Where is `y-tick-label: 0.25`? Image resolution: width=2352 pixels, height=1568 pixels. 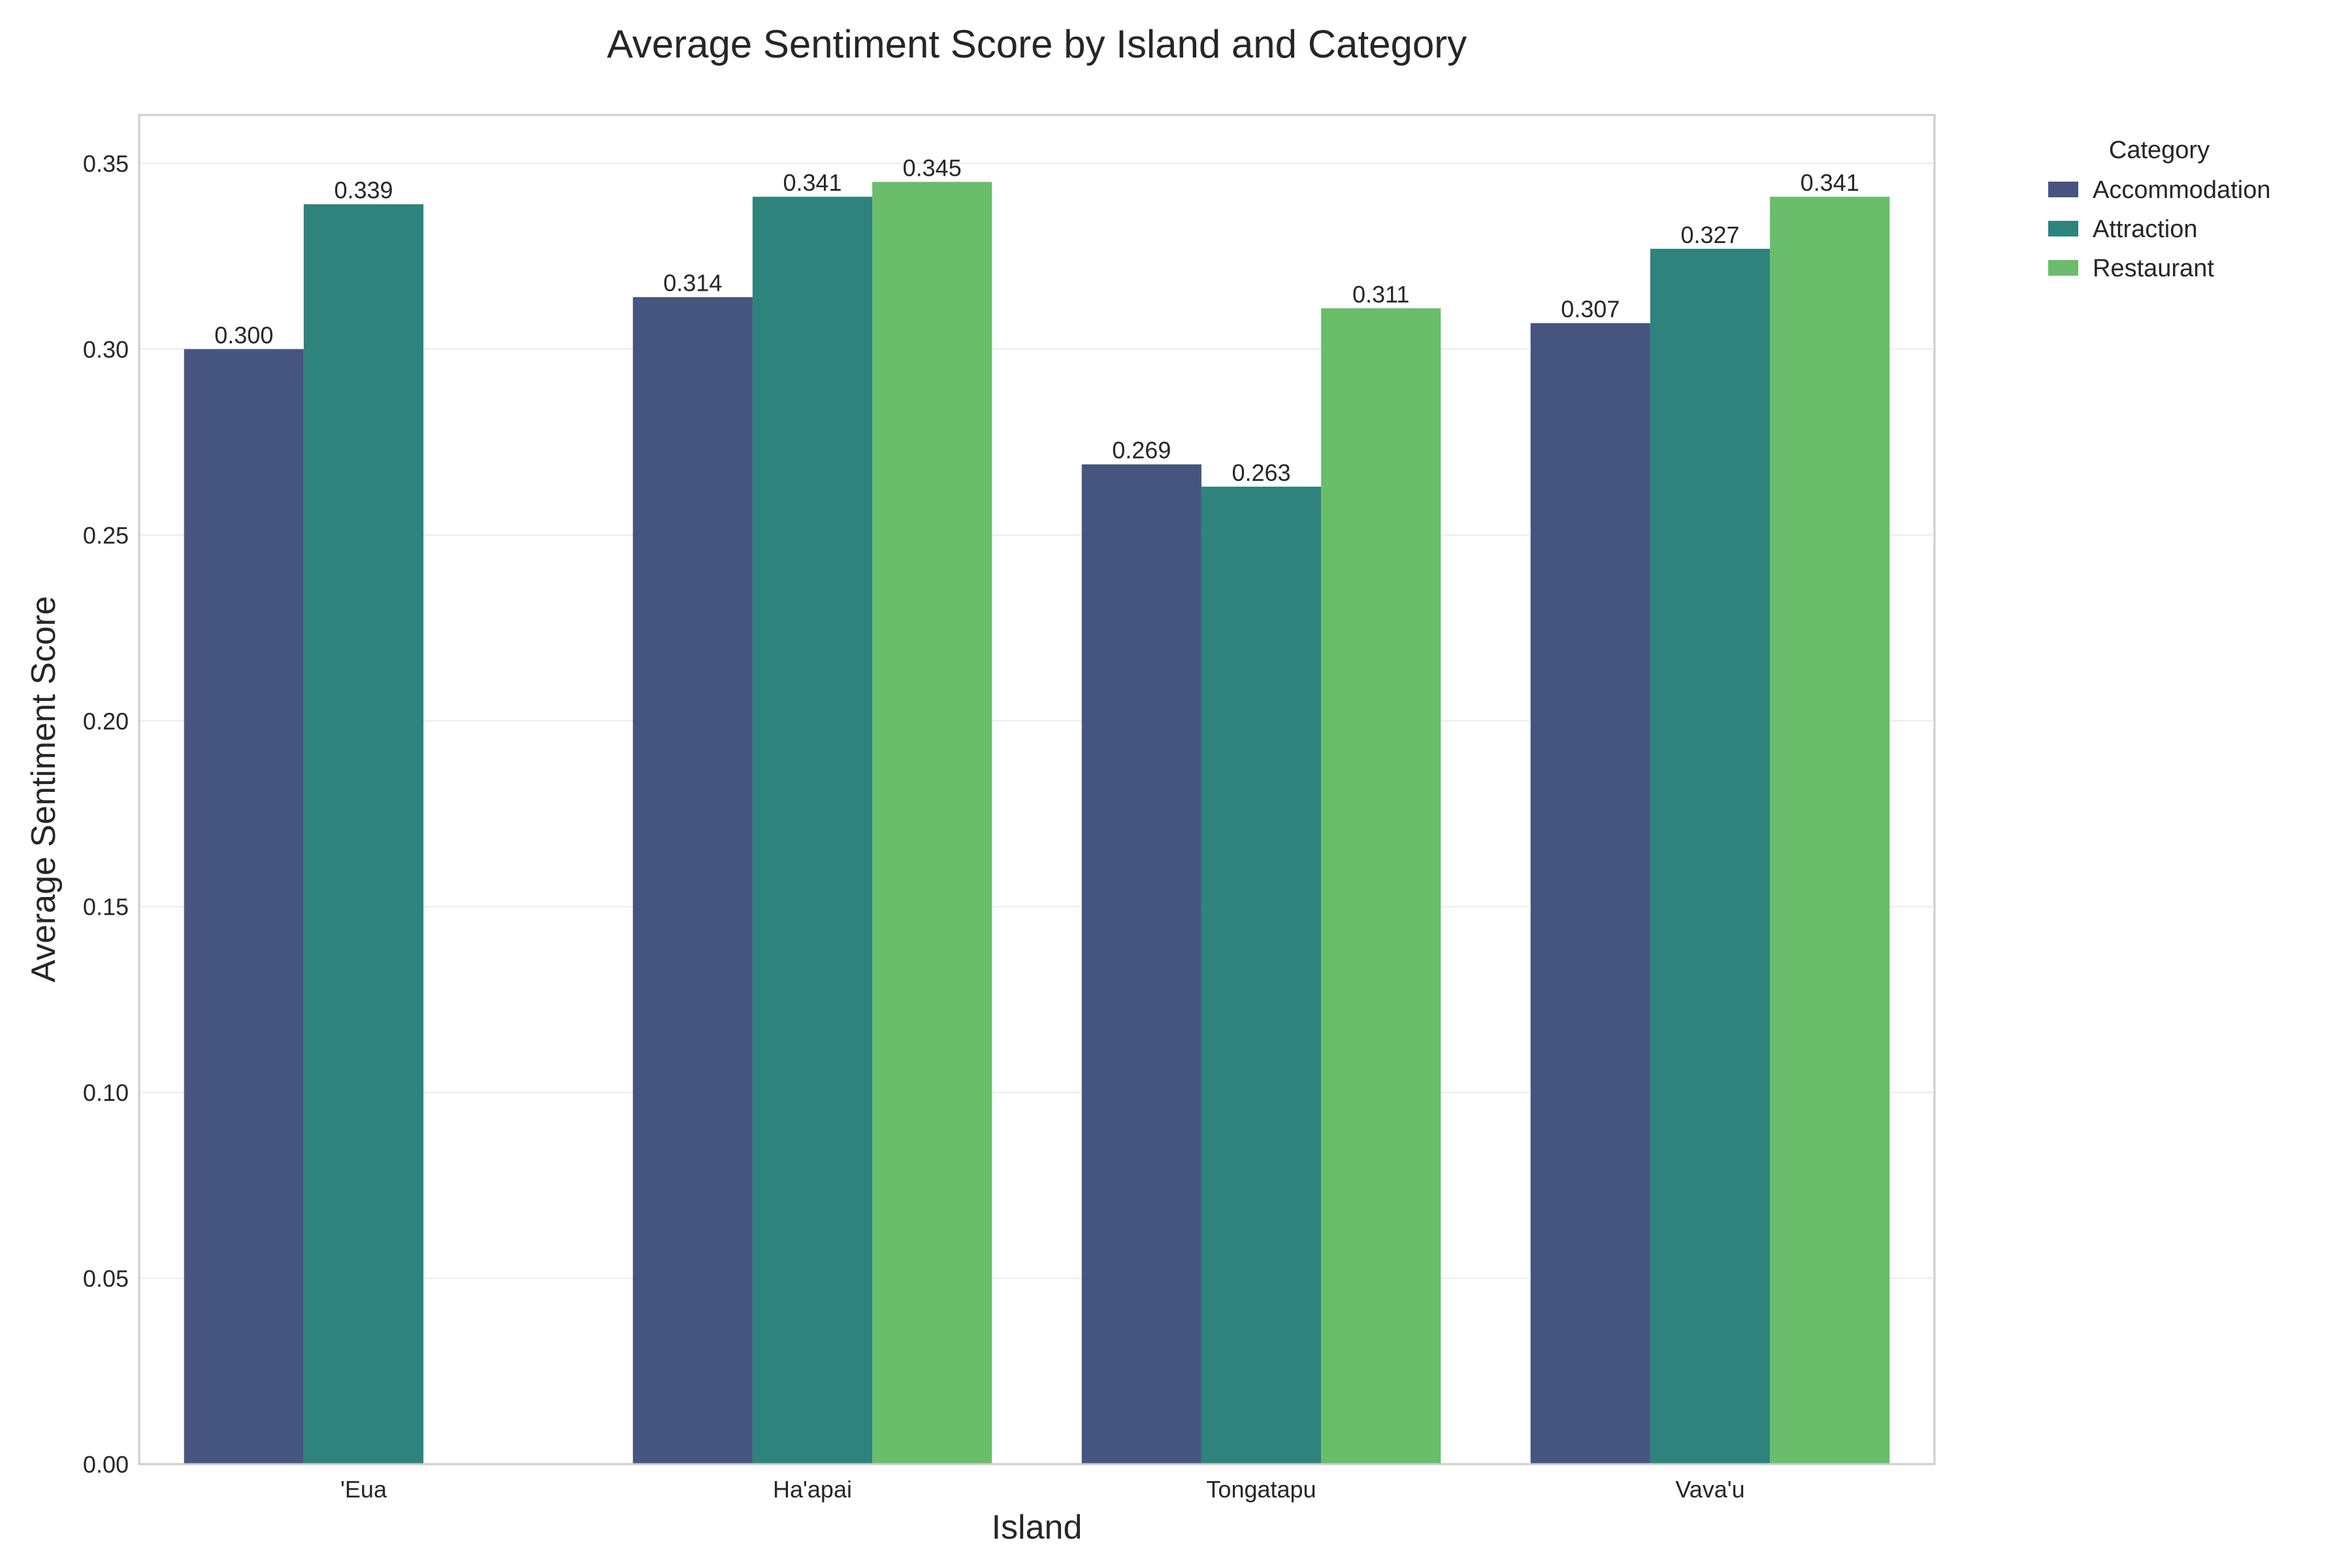 y-tick-label: 0.25 is located at coordinates (106, 535).